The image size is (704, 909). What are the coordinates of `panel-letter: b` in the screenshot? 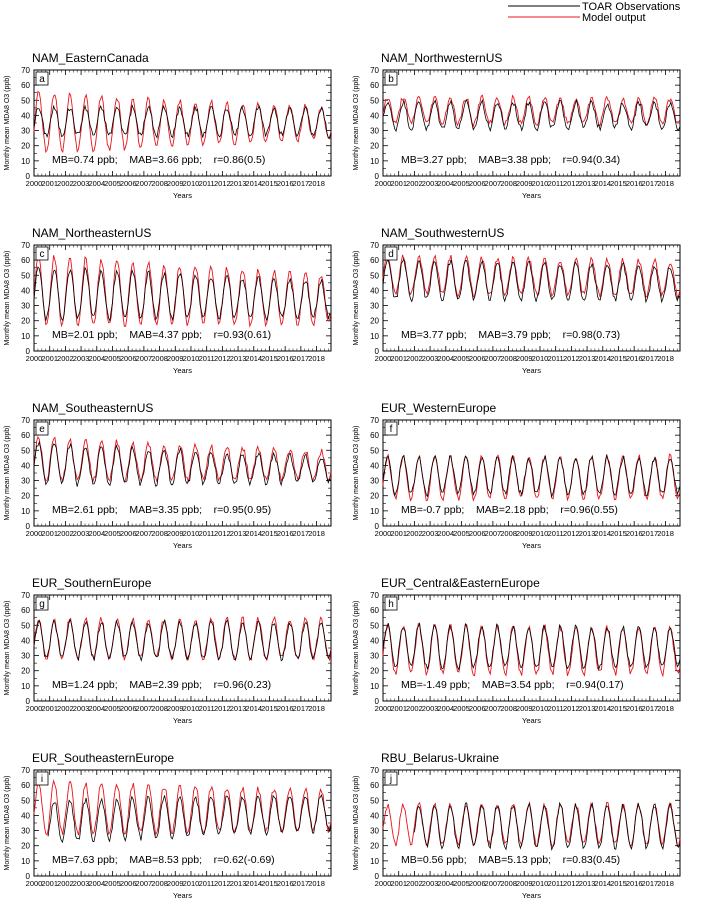 It's located at (391, 79).